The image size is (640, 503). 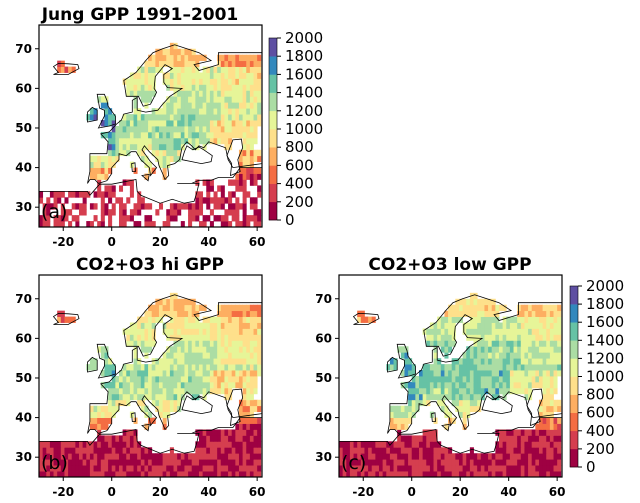 I want to click on y-tick-label: 30, so click(x=23, y=457).